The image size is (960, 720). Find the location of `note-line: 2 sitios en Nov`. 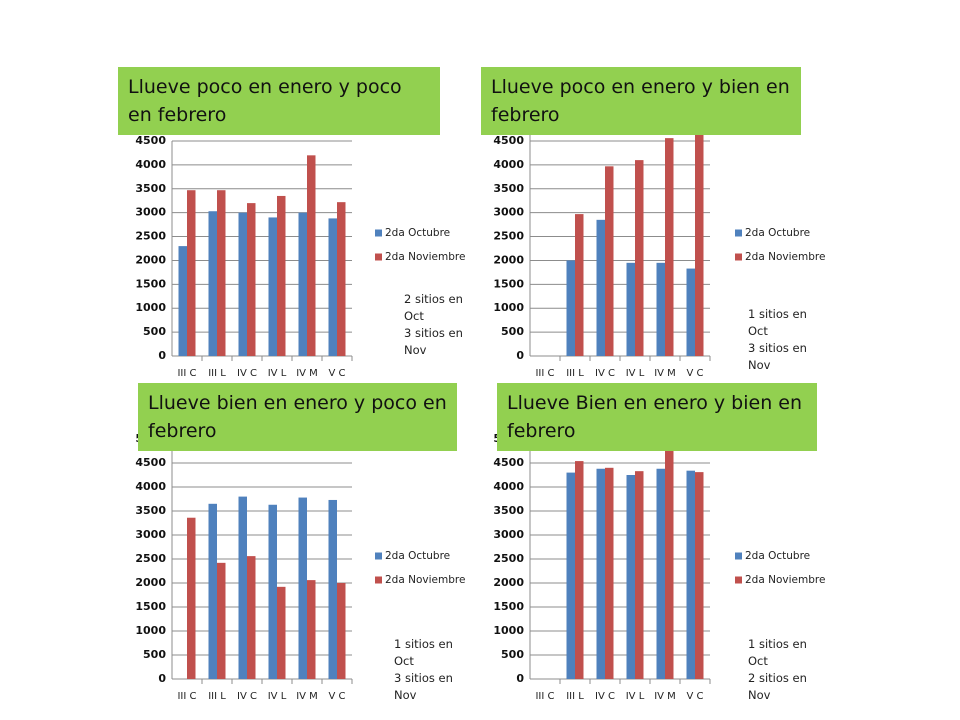

note-line: 2 sitios en Nov is located at coordinates (777, 686).